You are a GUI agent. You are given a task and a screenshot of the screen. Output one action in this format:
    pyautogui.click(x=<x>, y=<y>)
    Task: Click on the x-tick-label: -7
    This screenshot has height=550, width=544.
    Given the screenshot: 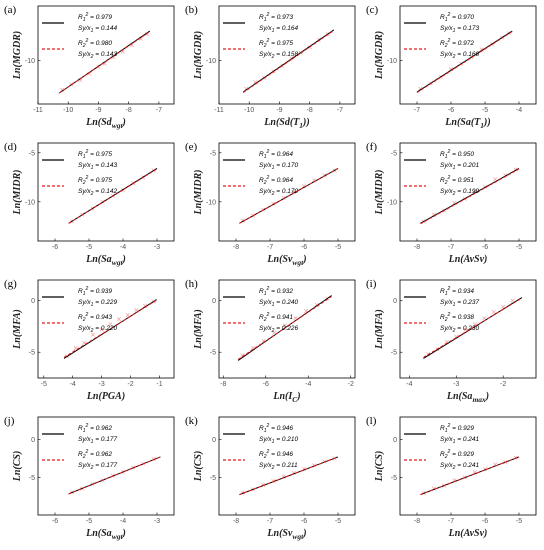 What is the action you would take?
    pyautogui.click(x=340, y=110)
    